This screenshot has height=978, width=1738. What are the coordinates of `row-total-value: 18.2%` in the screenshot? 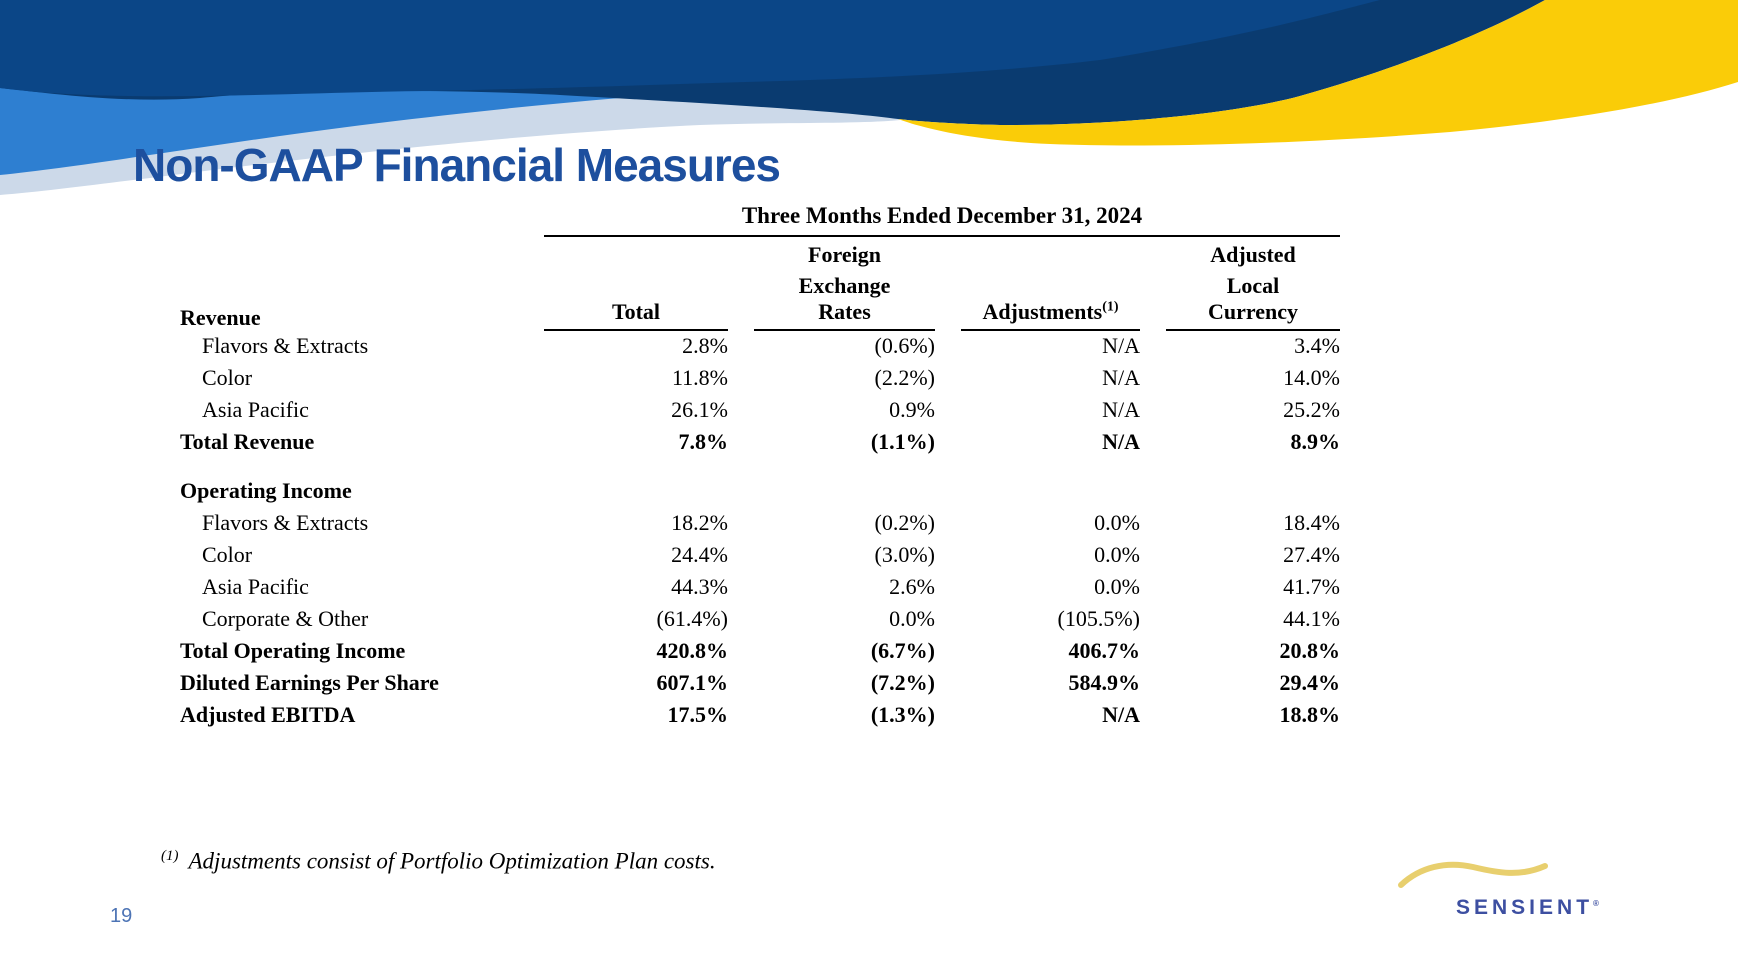 It's located at (699, 522).